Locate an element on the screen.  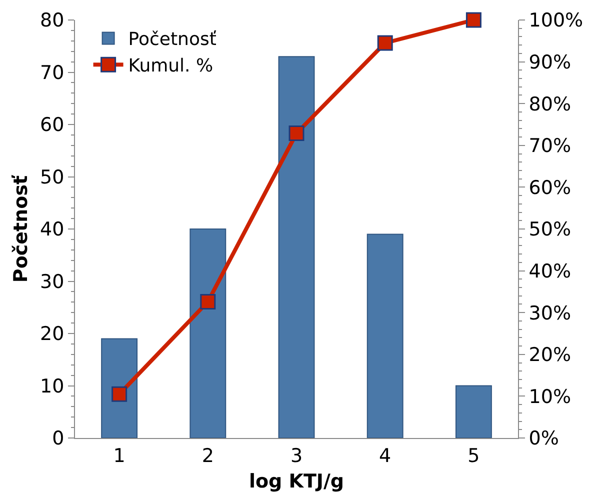
y2-tick-label: 40% is located at coordinates (550, 271).